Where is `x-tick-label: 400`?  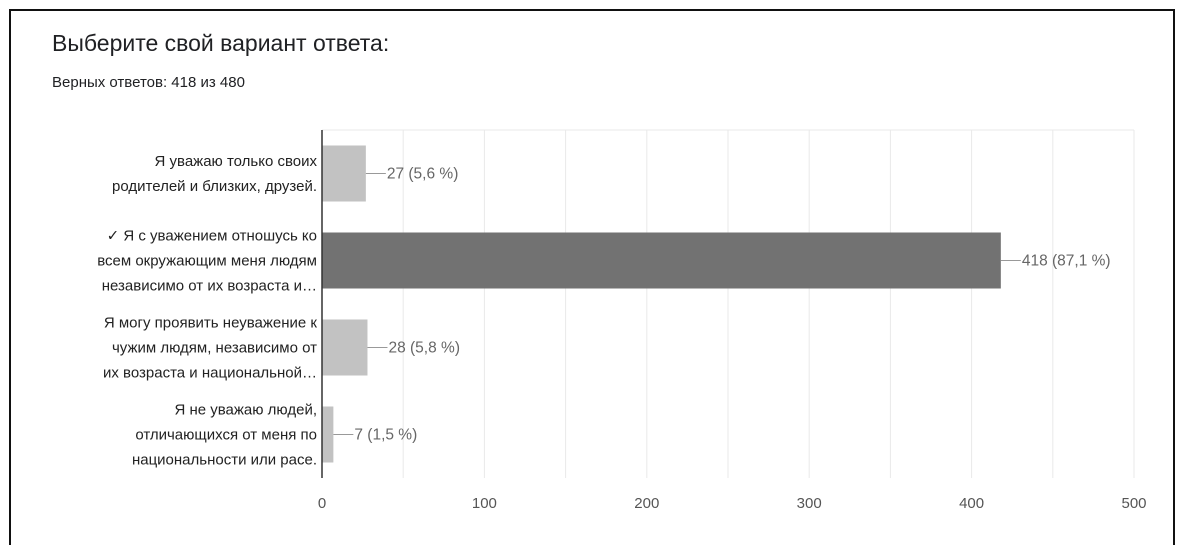
x-tick-label: 400 is located at coordinates (971, 503).